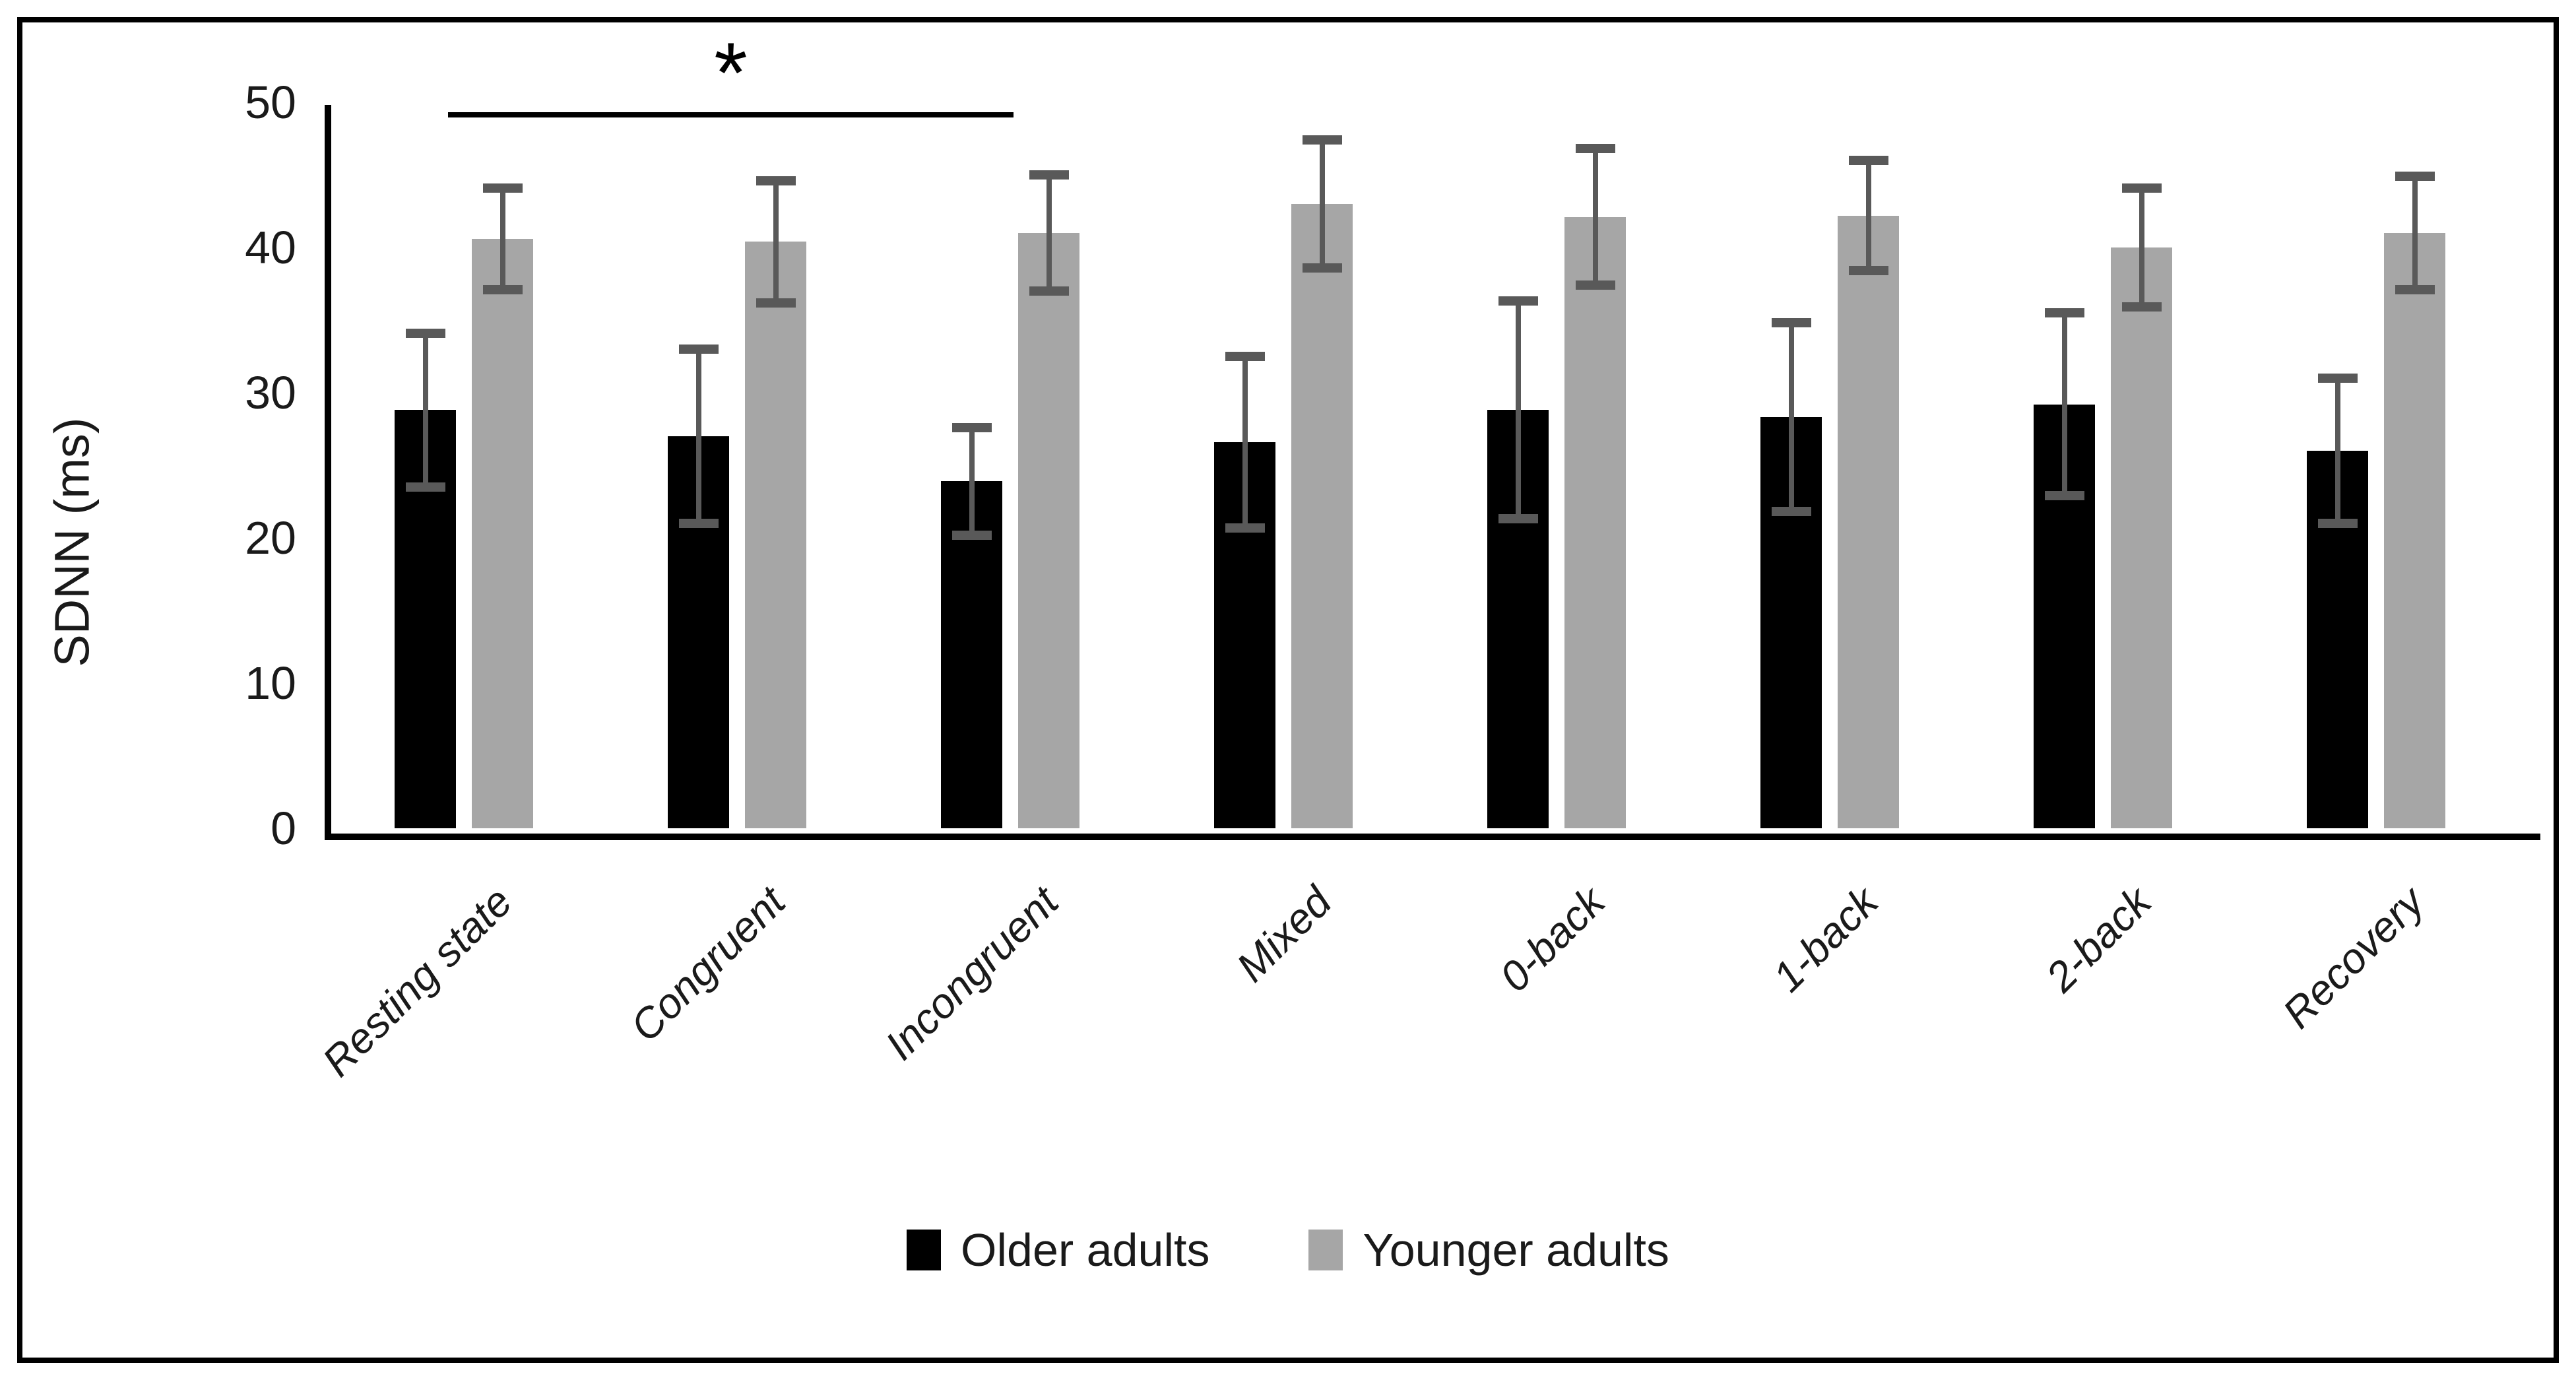 Image resolution: width=2576 pixels, height=1380 pixels. Describe the element at coordinates (502, 533) in the screenshot. I see `bar-younger-adults-resting-state` at that location.